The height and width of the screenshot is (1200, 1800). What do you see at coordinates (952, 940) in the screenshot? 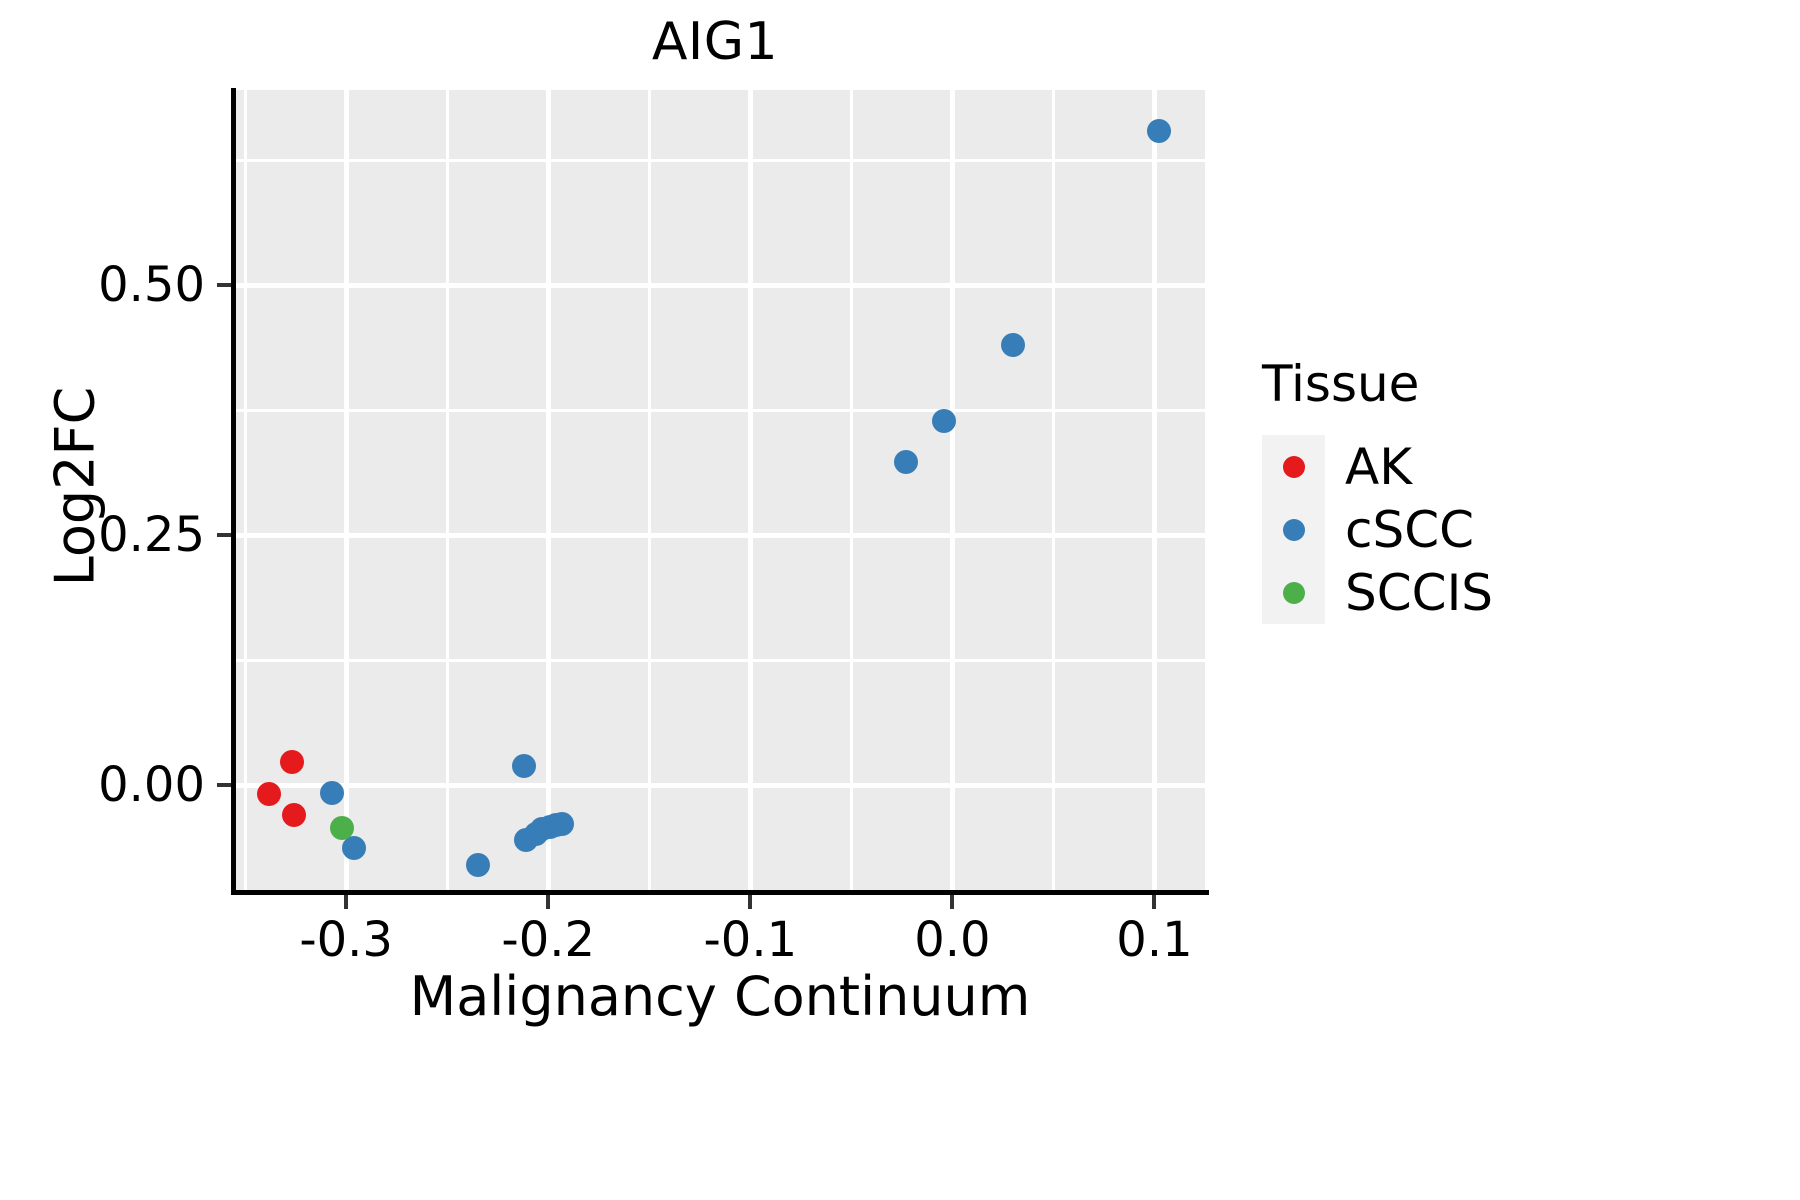
I see `x-tick-label: 0.0` at bounding box center [952, 940].